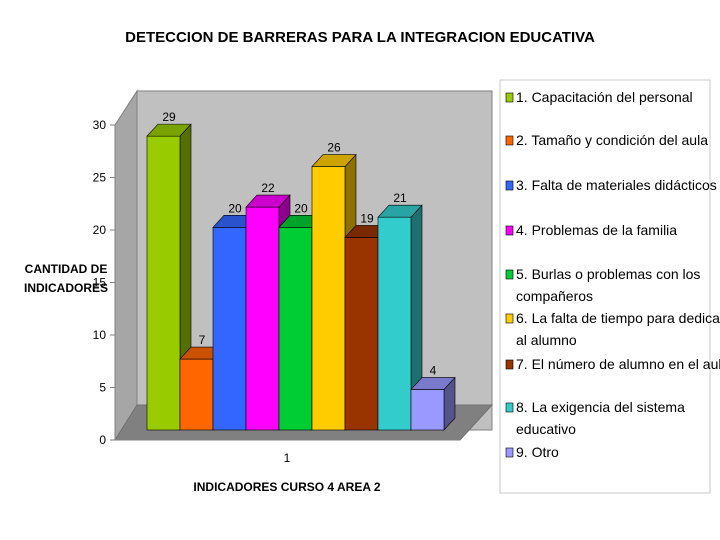 Image resolution: width=720 pixels, height=540 pixels. I want to click on y-axis-ticks: 0 5 10 15 20 25 30, so click(104, 282).